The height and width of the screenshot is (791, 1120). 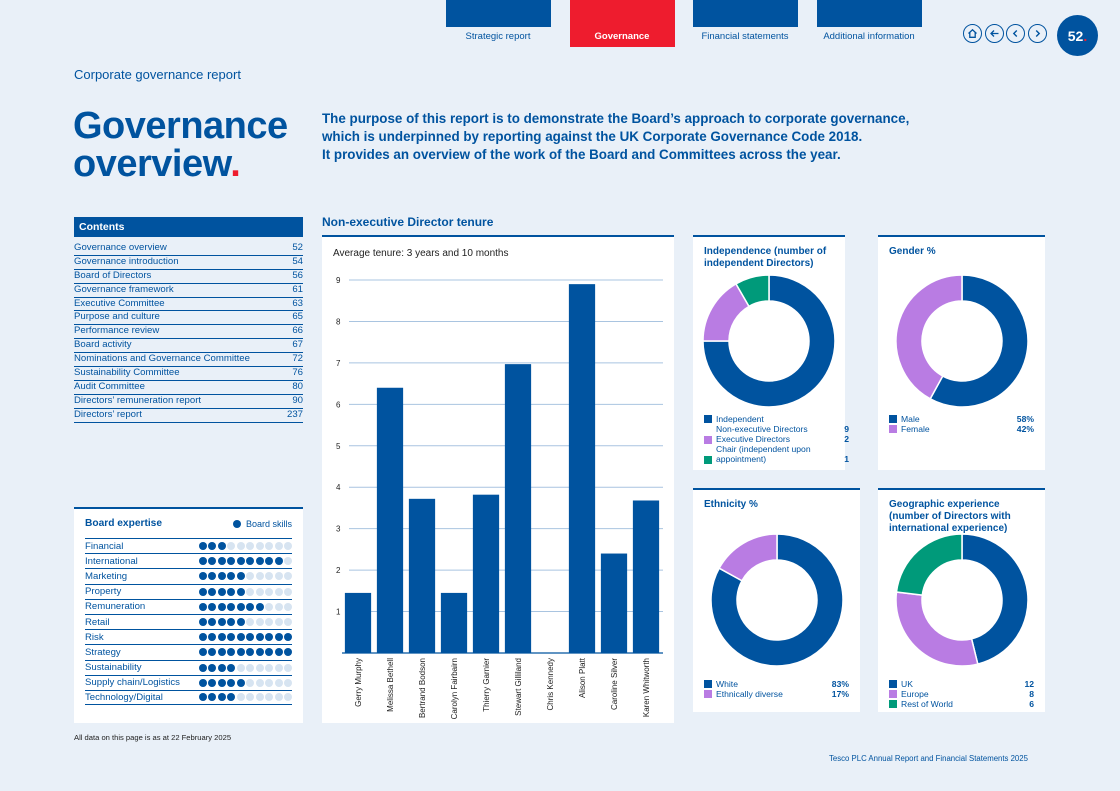 What do you see at coordinates (188, 416) in the screenshot?
I see `contents-item: Directors’ report 237` at bounding box center [188, 416].